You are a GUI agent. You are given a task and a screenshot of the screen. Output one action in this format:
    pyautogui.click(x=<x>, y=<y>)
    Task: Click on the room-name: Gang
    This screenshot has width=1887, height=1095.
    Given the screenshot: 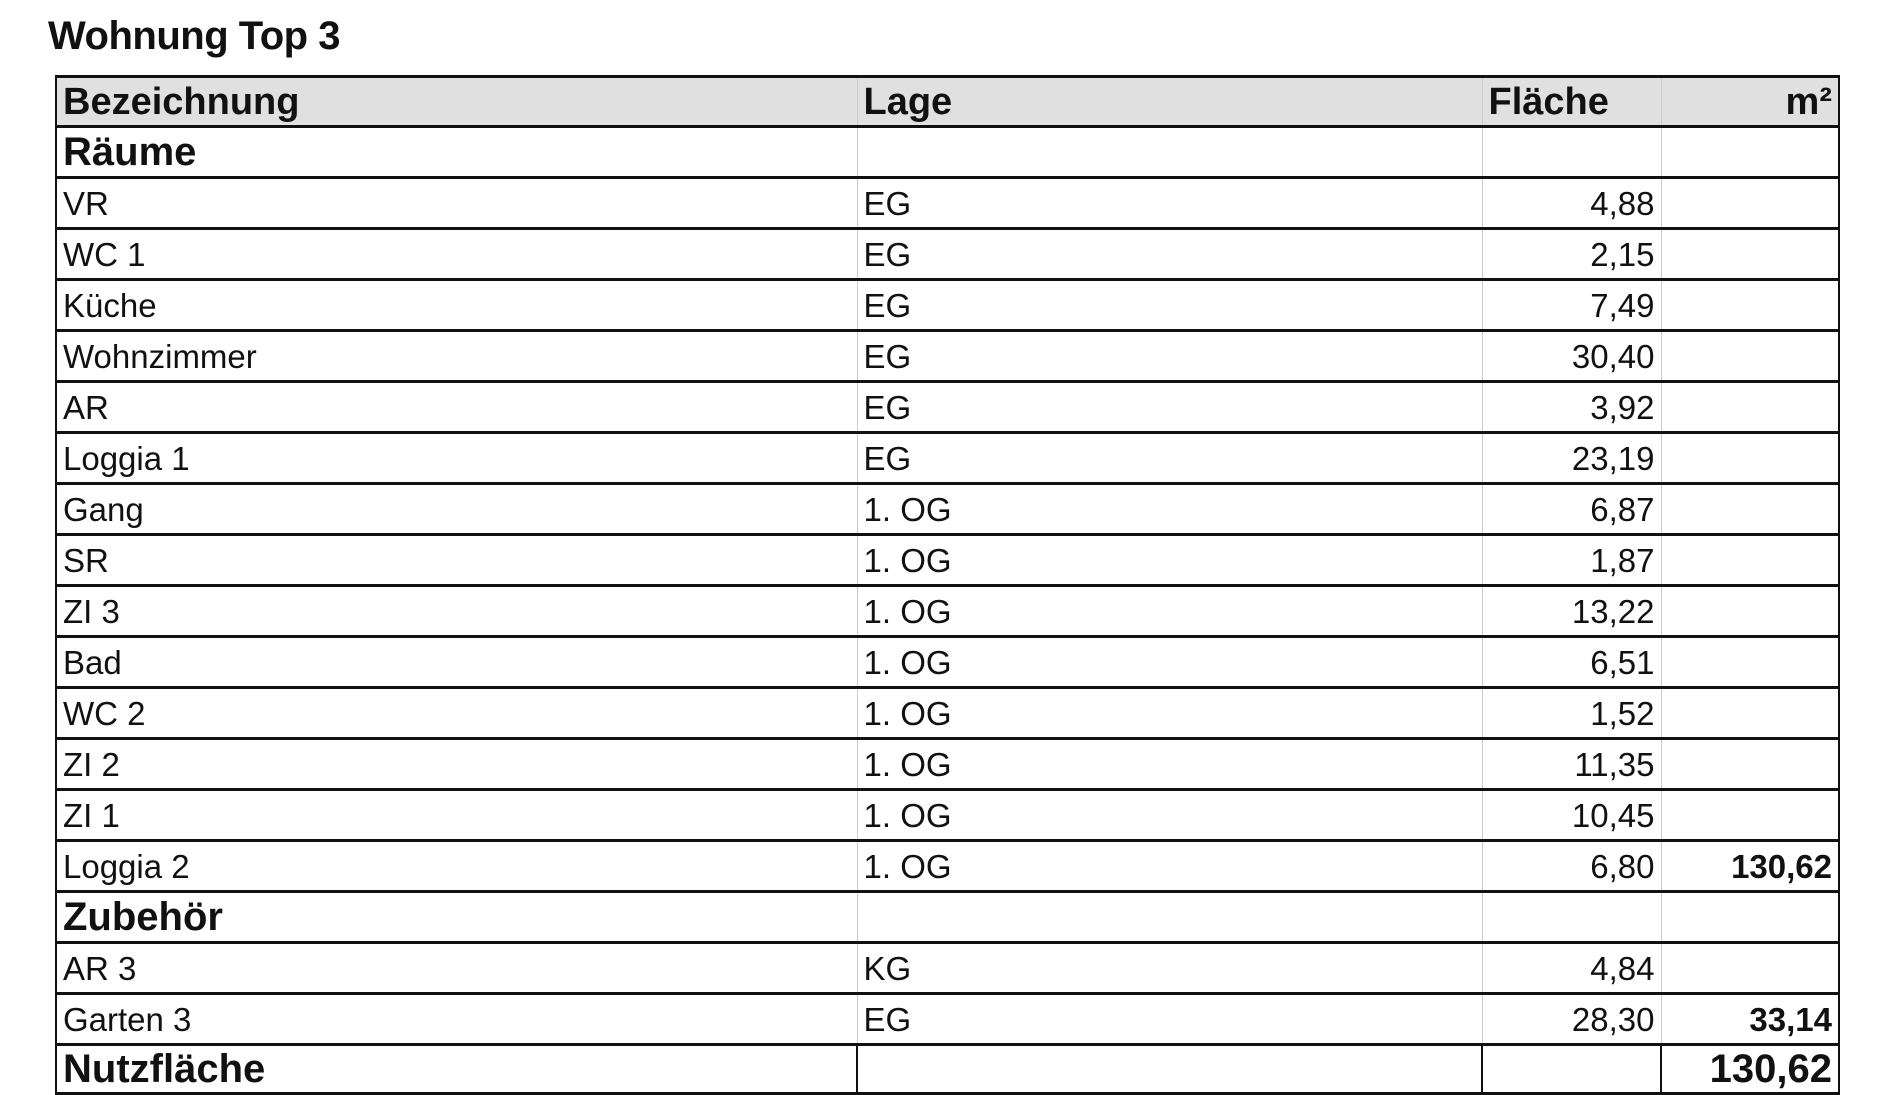 What is the action you would take?
    pyautogui.click(x=456, y=509)
    